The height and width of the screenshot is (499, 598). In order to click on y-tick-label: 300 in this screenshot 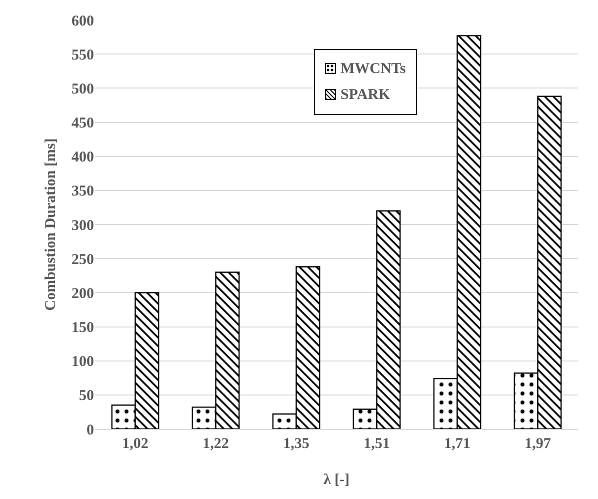, I will do `click(83, 226)`.